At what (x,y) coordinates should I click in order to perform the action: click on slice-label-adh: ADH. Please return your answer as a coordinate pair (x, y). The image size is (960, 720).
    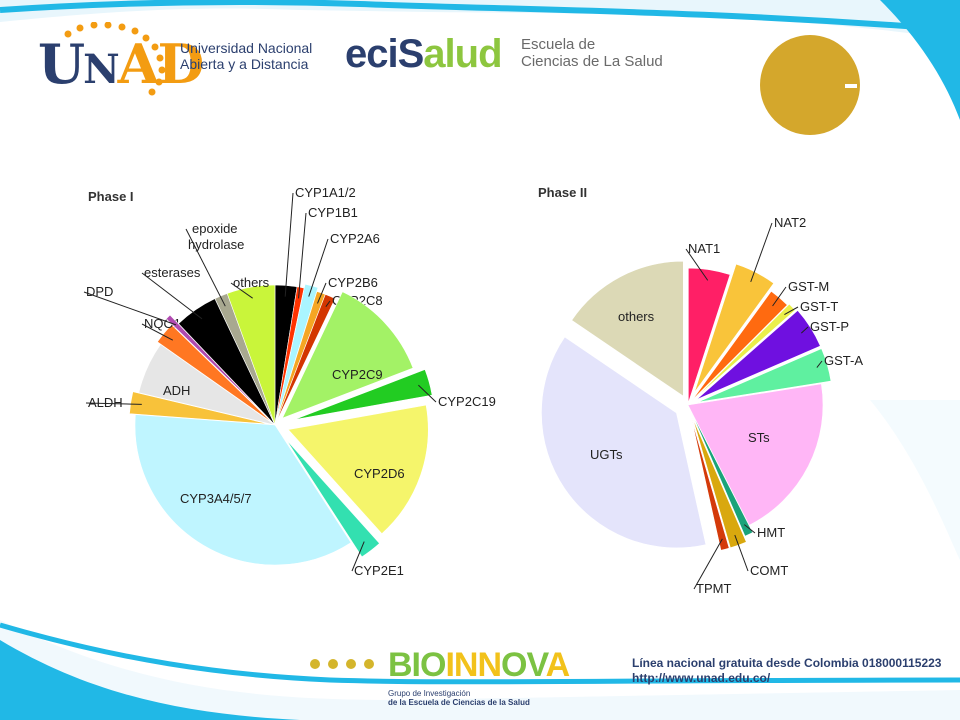
    Looking at the image, I should click on (176, 390).